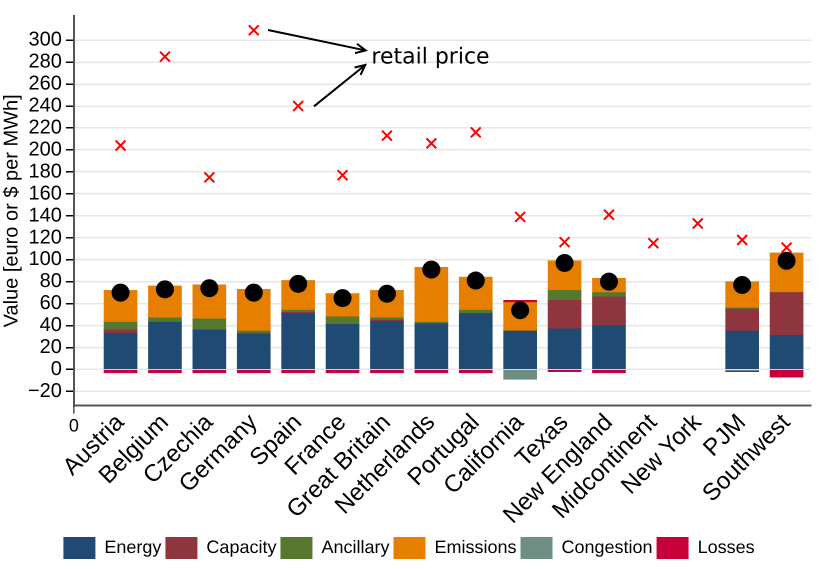 The image size is (820, 569). Describe the element at coordinates (45, 83) in the screenshot. I see `y-tick-label: 260` at that location.